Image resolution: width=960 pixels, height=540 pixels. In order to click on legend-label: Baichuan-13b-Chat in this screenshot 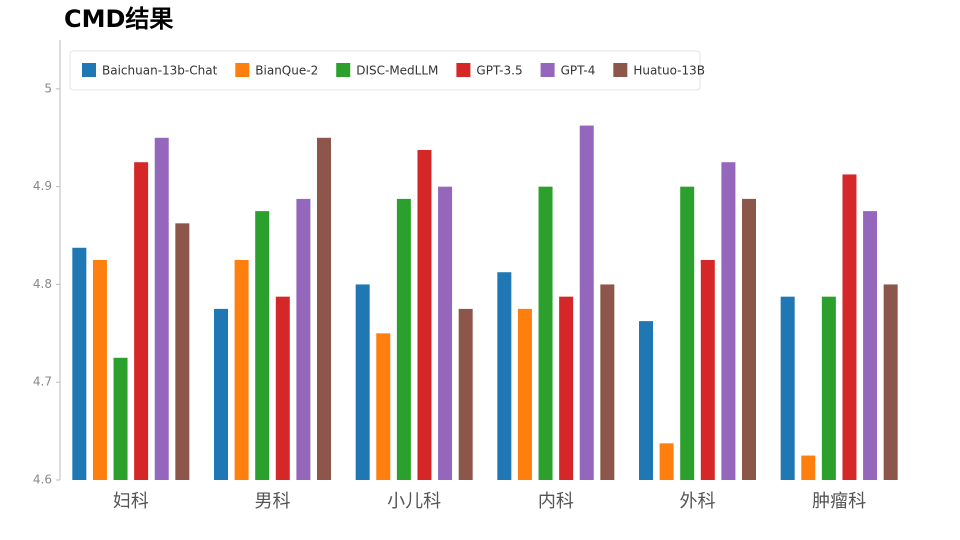, I will do `click(160, 71)`.